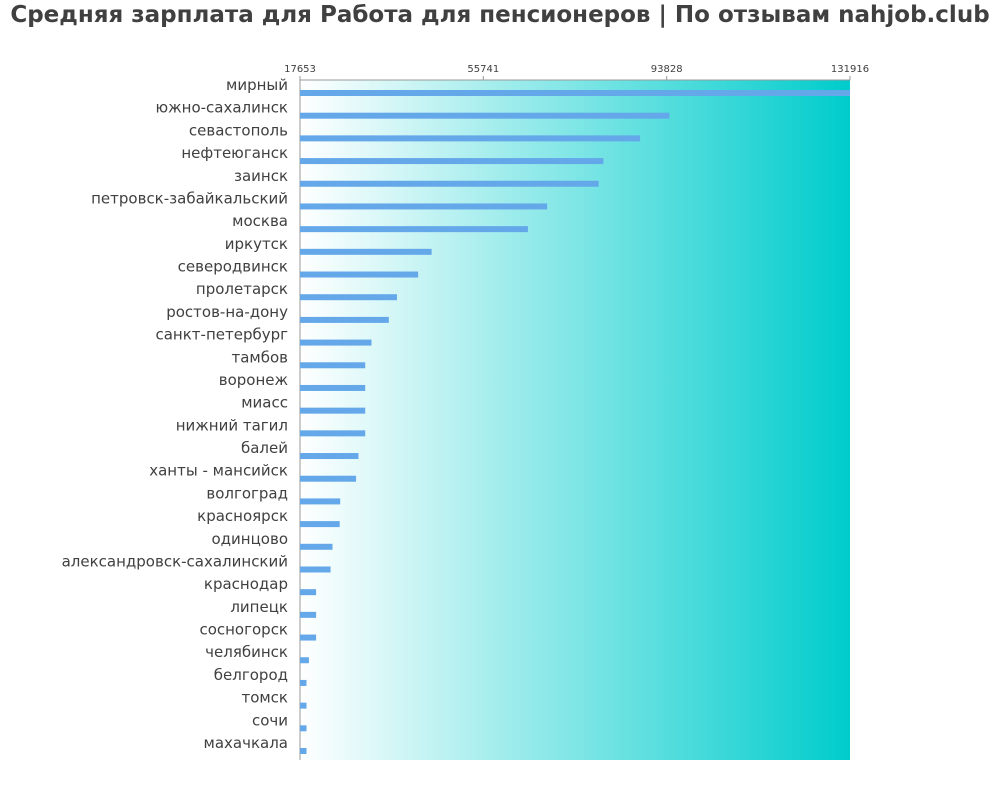  I want to click on category-label: махачкала, so click(246, 743).